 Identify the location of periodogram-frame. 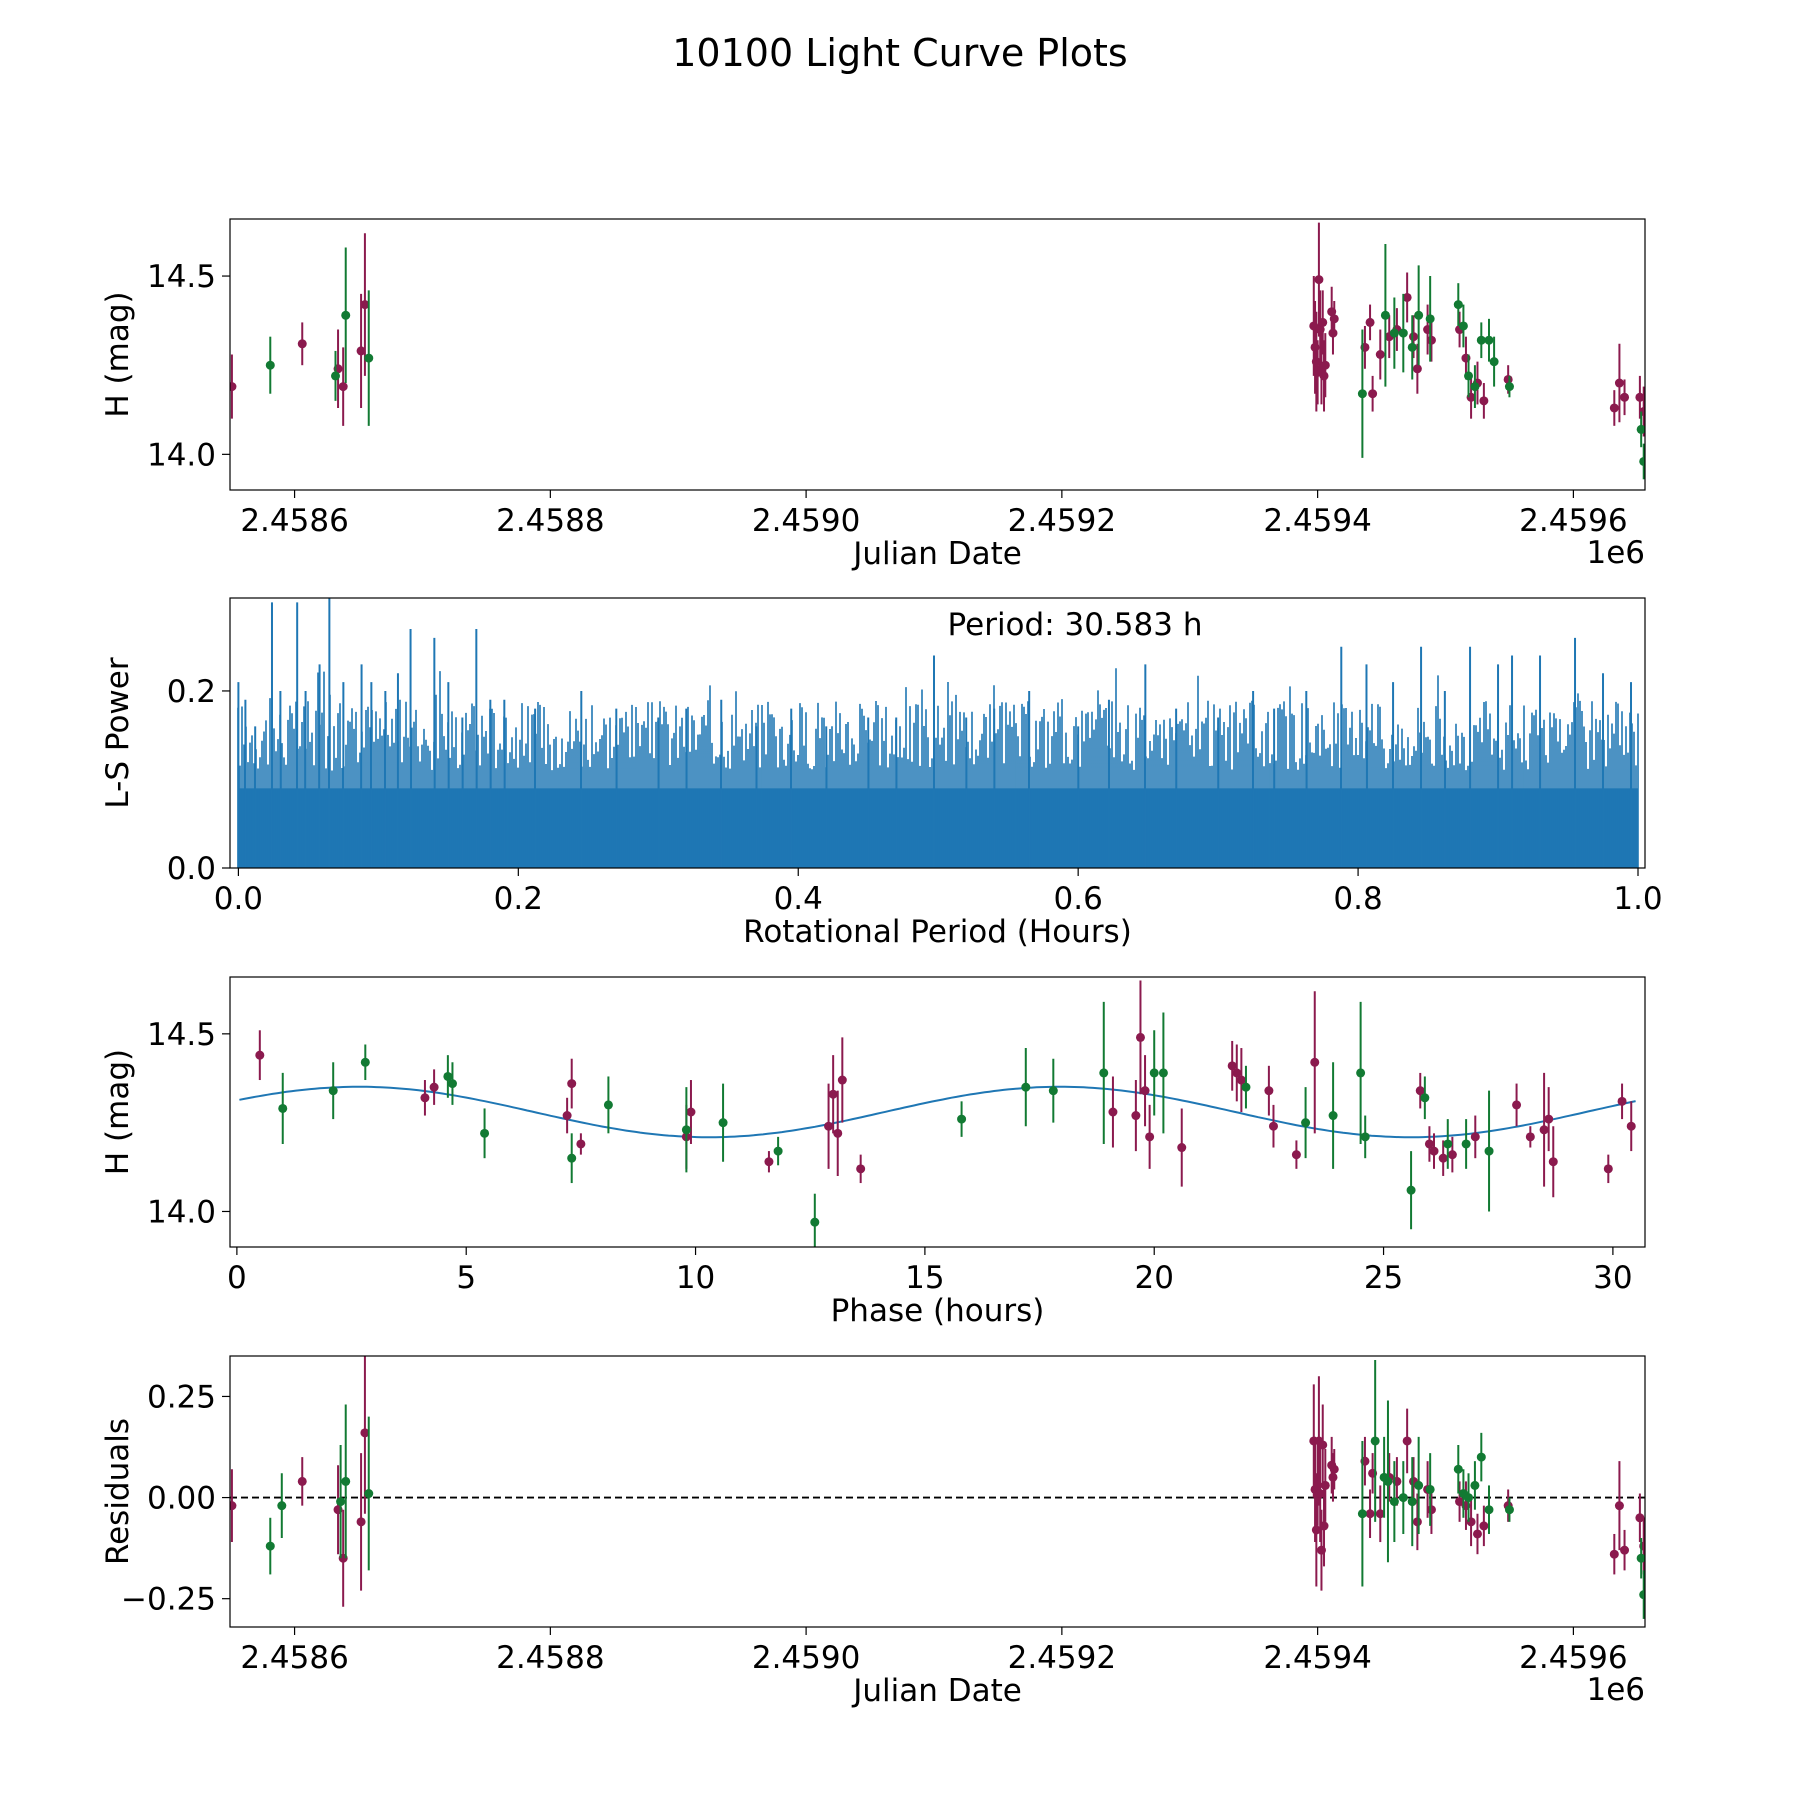
(937, 733).